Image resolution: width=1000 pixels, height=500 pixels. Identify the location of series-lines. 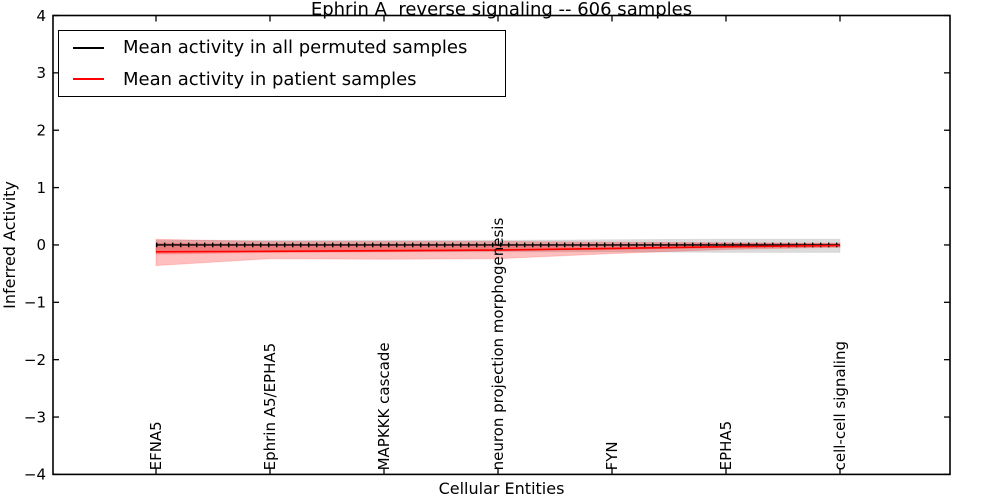
(498, 247).